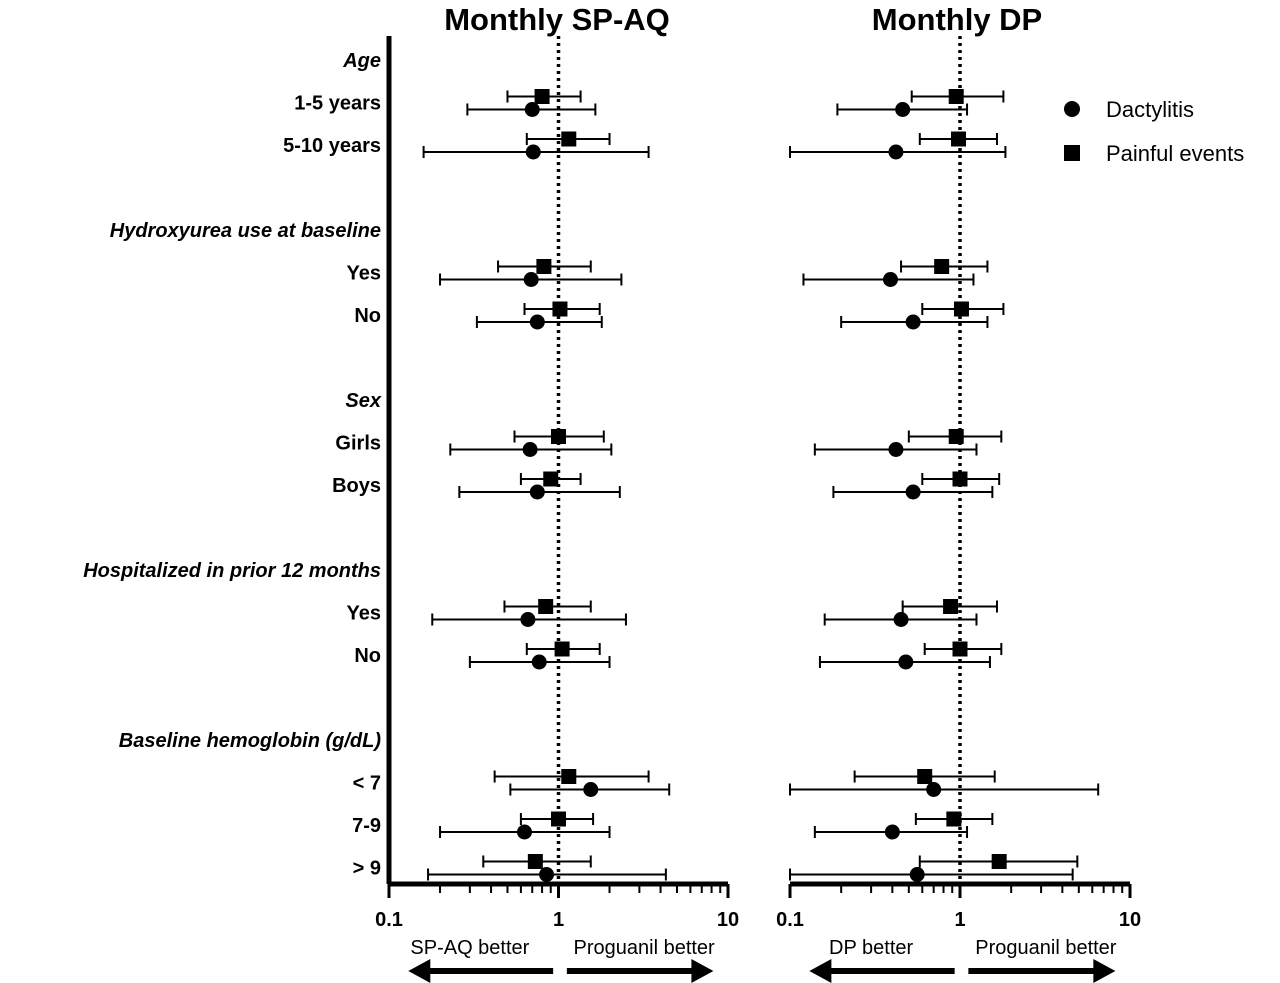 This screenshot has width=1280, height=983. Describe the element at coordinates (557, 19) in the screenshot. I see `panel-title: Monthly SP-AQ` at that location.